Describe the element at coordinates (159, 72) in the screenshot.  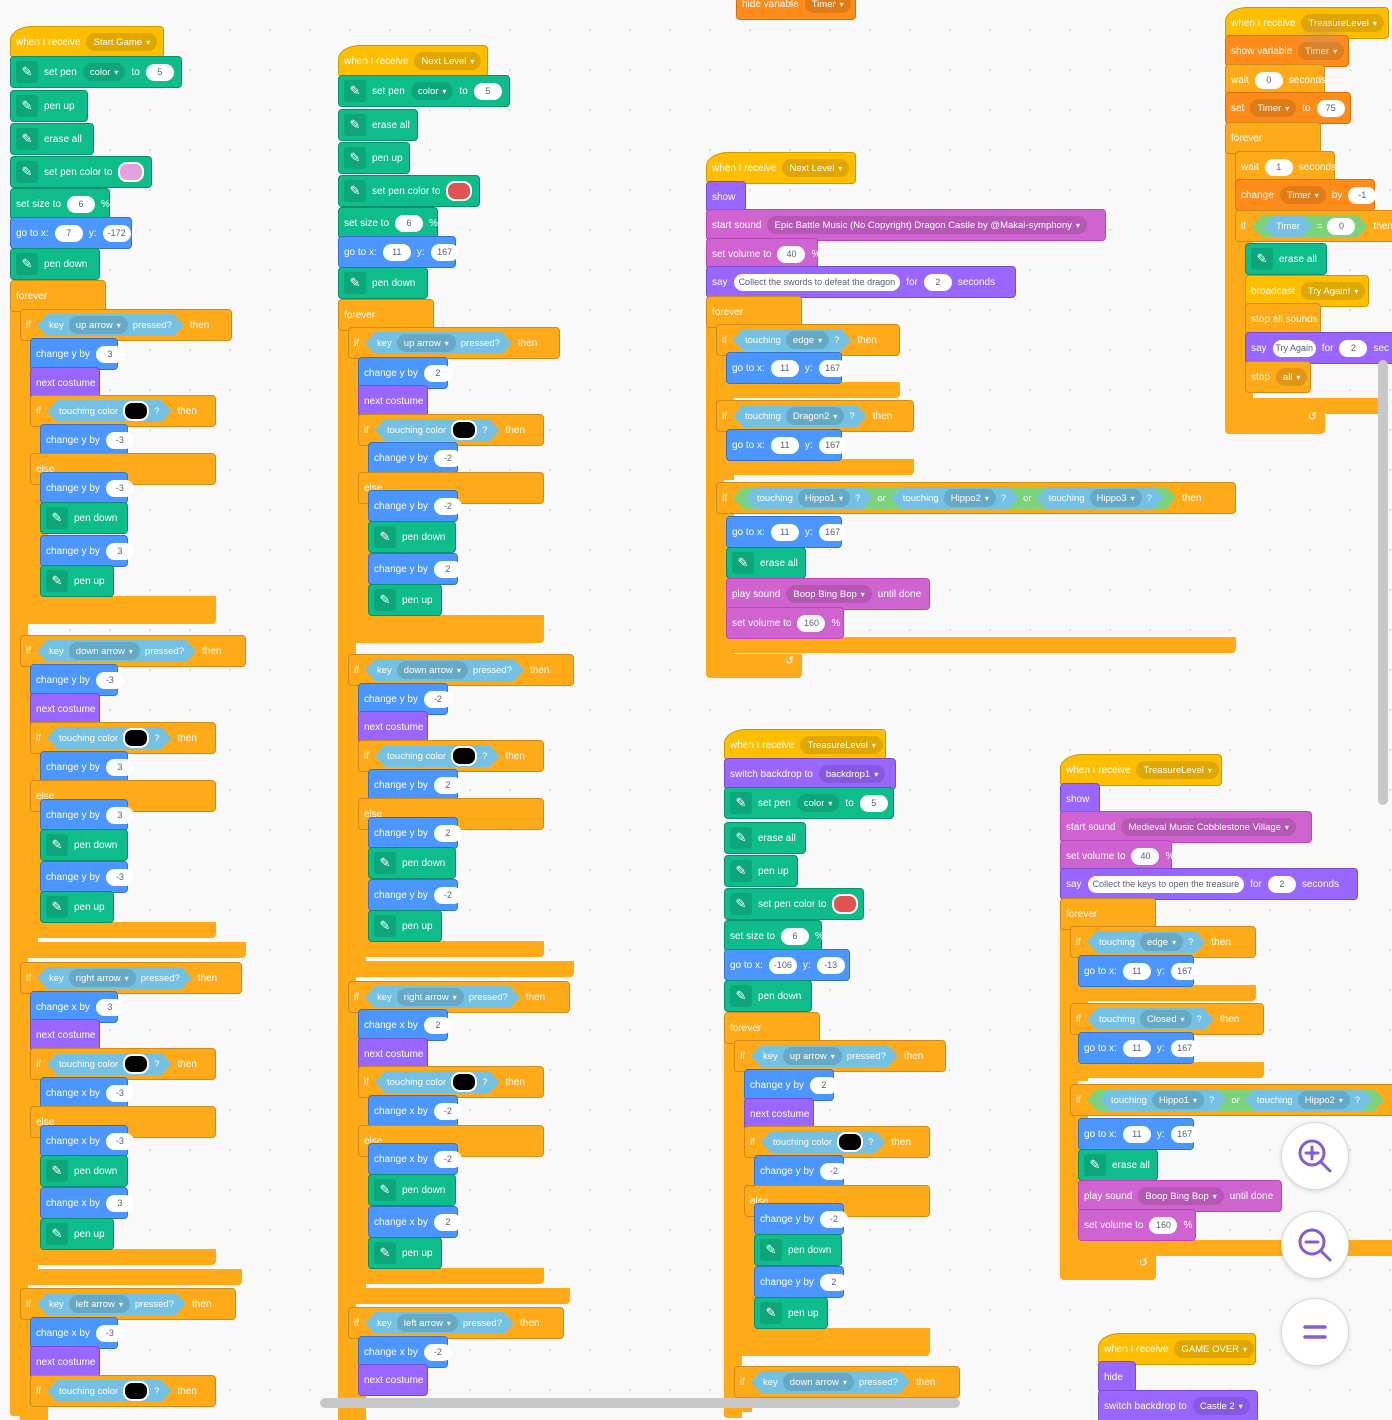
I see `block-input: 5` at that location.